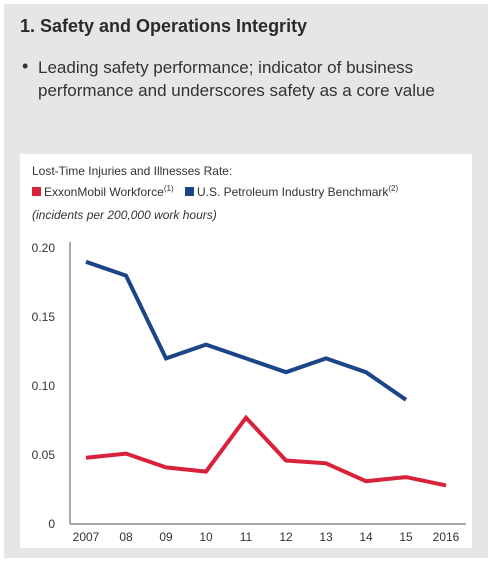  I want to click on x-tick-label: 11, so click(246, 537).